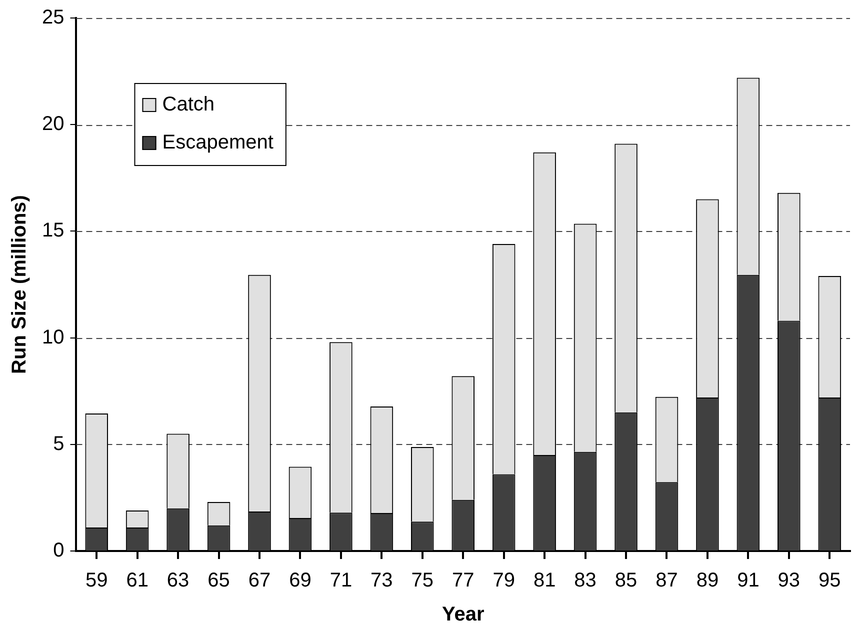 The image size is (862, 631). I want to click on x-tick-label: 61, so click(137, 581).